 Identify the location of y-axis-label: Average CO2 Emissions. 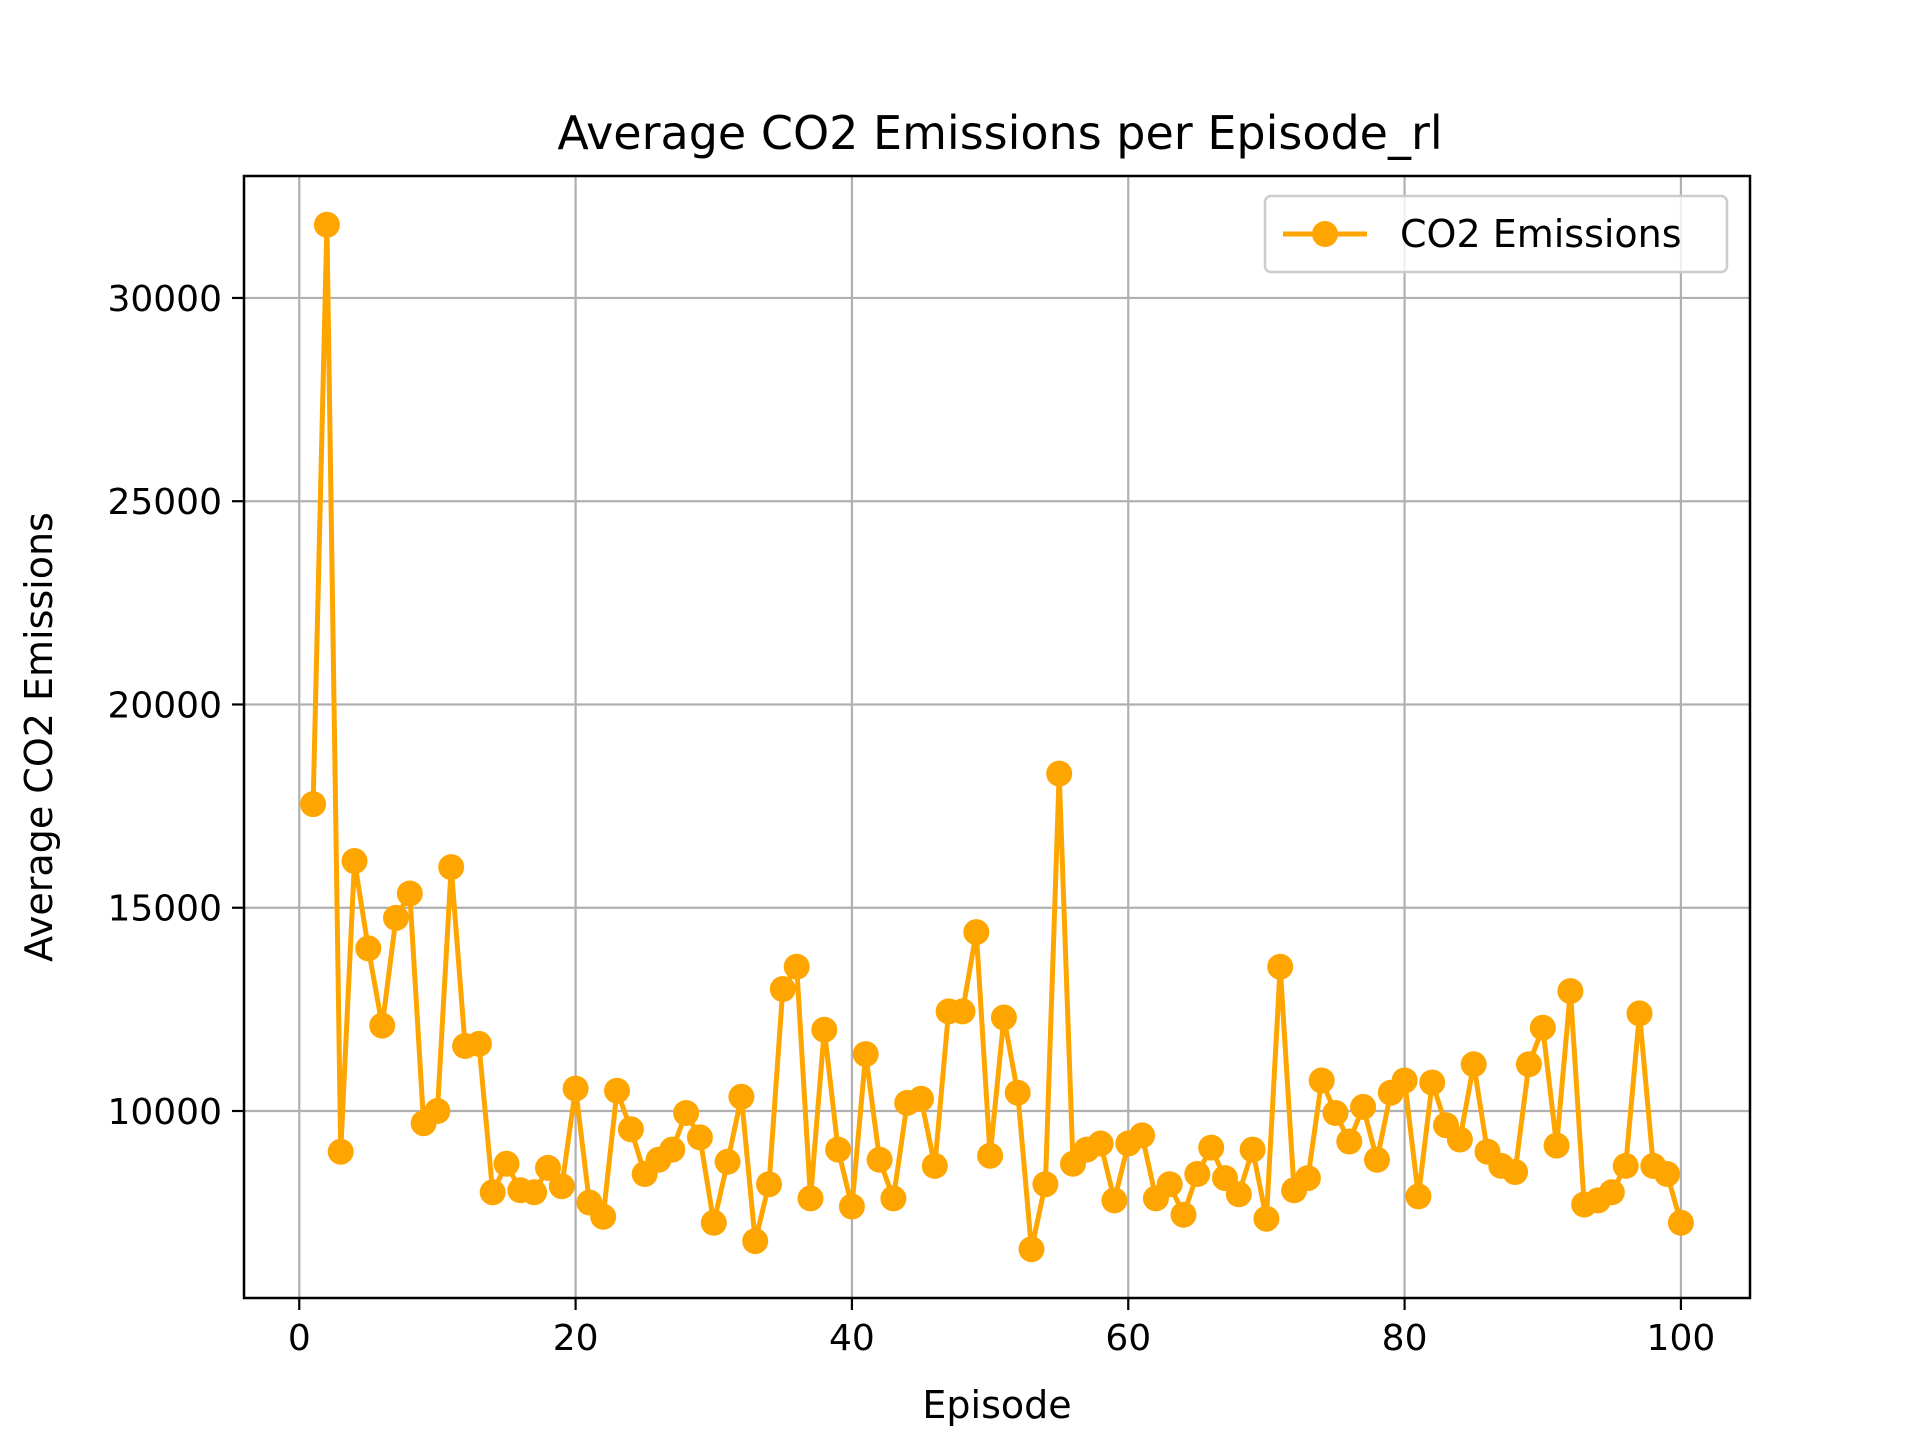
(39, 737).